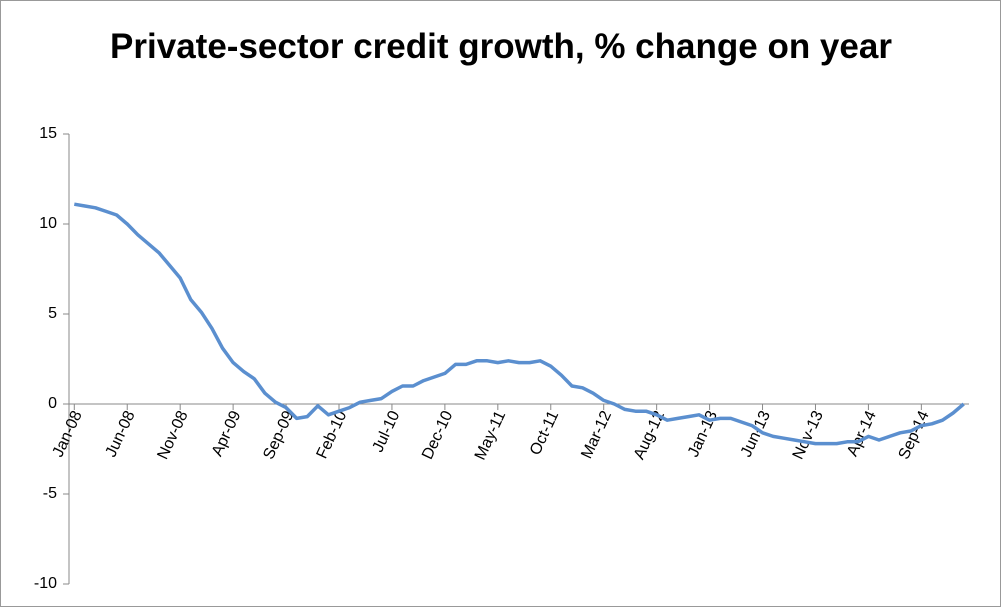 This screenshot has height=607, width=1001. What do you see at coordinates (50, 493) in the screenshot?
I see `y-tick-label: -5` at bounding box center [50, 493].